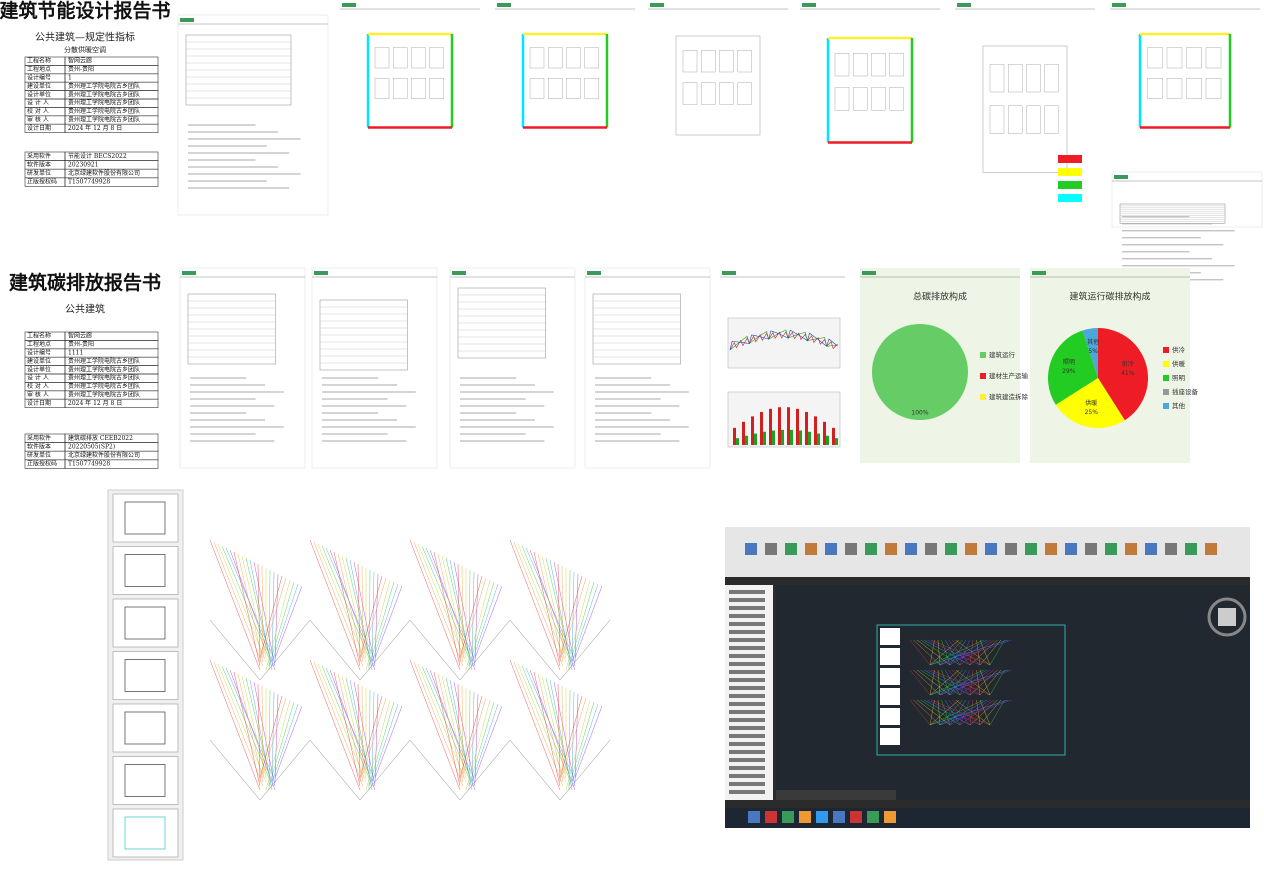  What do you see at coordinates (1091, 403) in the screenshot?
I see `slice-name: 供暖` at bounding box center [1091, 403].